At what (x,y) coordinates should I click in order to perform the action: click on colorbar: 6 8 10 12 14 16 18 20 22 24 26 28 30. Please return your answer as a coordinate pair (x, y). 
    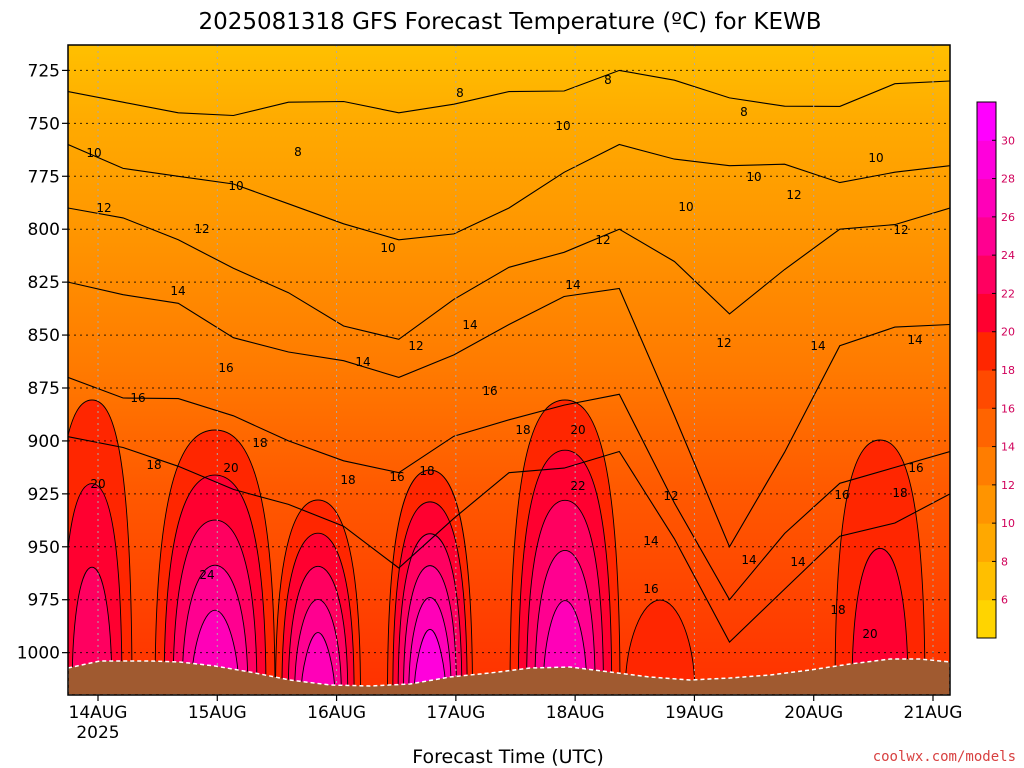
    Looking at the image, I should click on (995, 370).